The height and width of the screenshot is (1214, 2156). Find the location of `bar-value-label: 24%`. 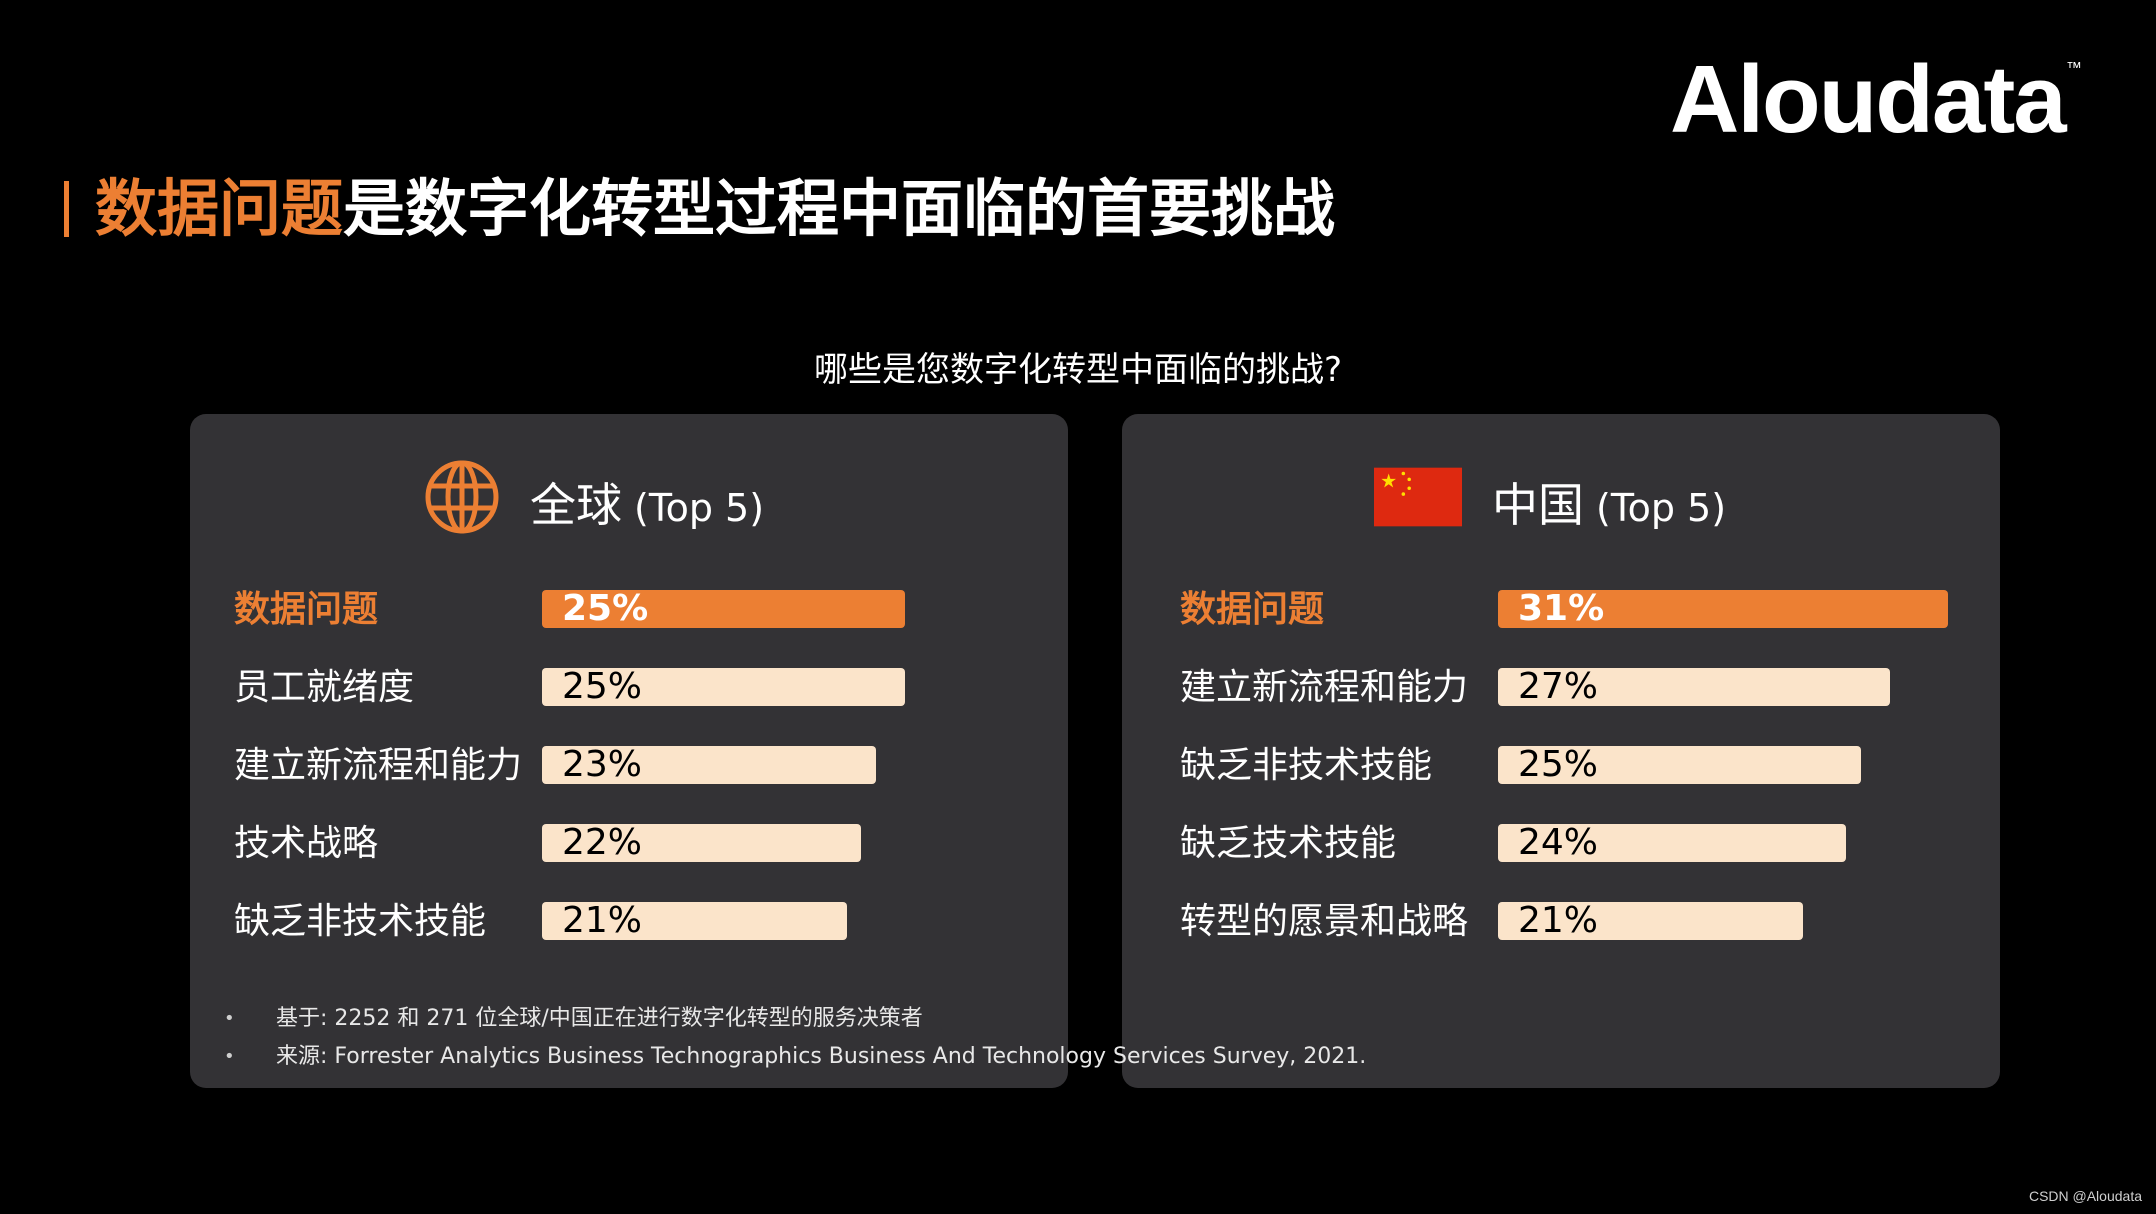

bar-value-label: 24% is located at coordinates (1558, 842).